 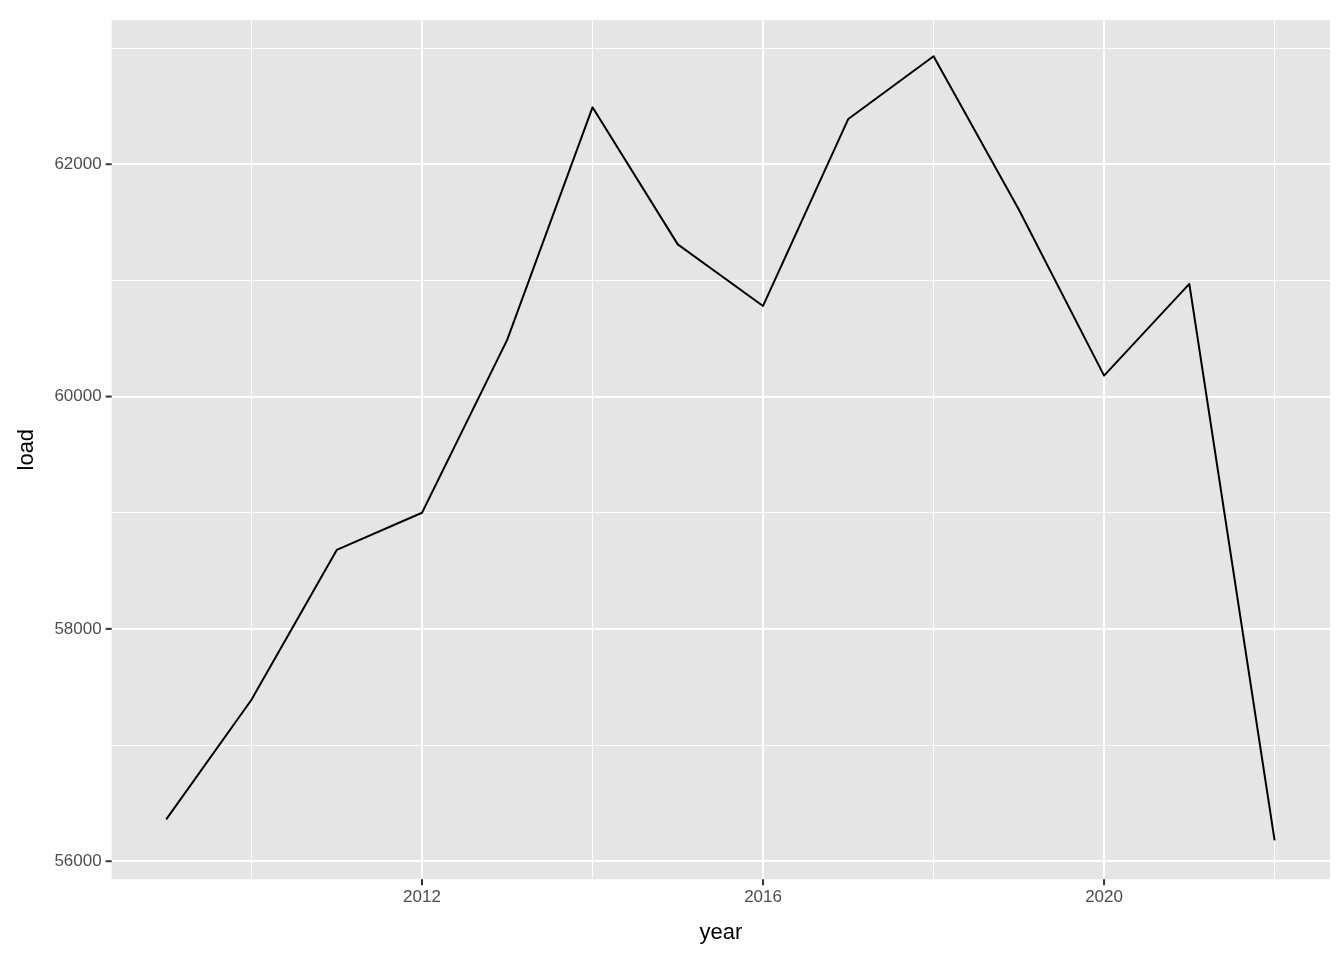 I want to click on y-tick-label: 60000, so click(x=78, y=396).